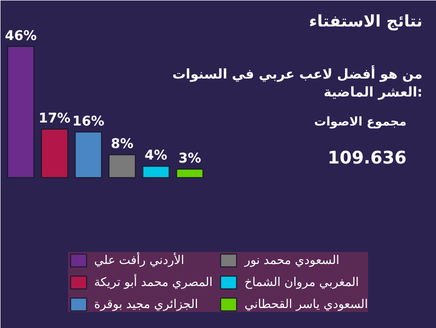  What do you see at coordinates (156, 156) in the screenshot?
I see `data-label: 4%` at bounding box center [156, 156].